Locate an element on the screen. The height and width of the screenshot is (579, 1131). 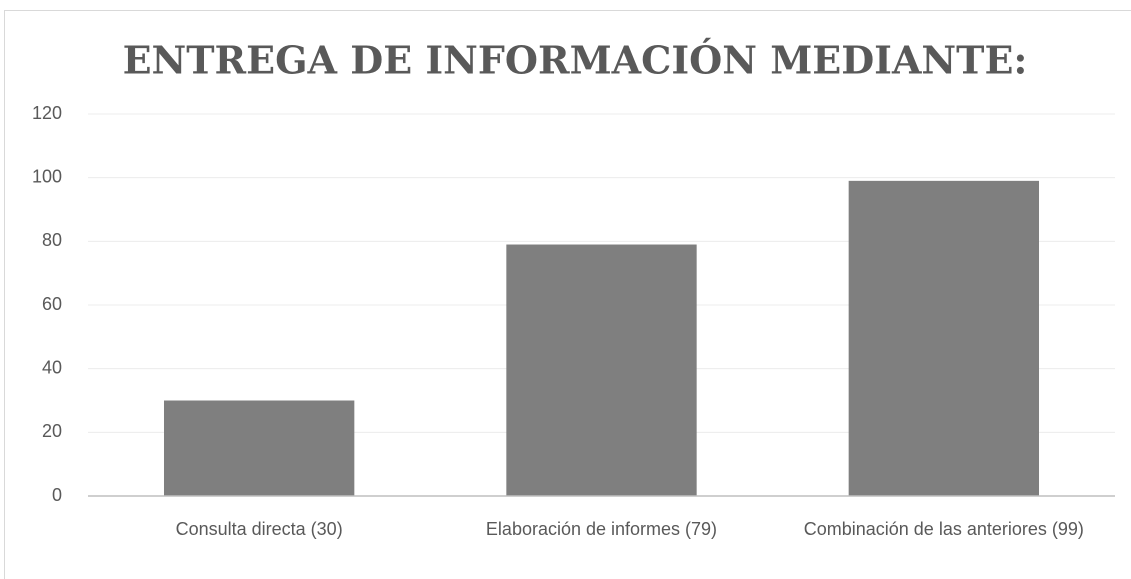
y-tick-label: 20 is located at coordinates (52, 431).